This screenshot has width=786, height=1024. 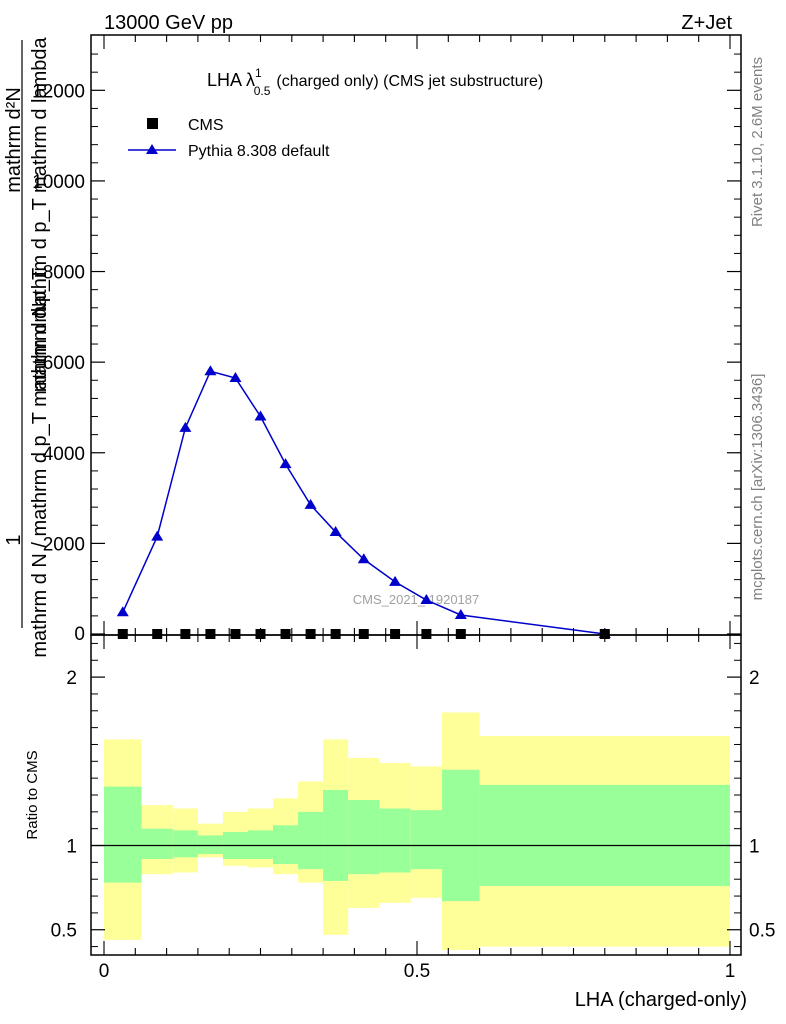 What do you see at coordinates (258, 73) in the screenshot?
I see `title-superscript: 1` at bounding box center [258, 73].